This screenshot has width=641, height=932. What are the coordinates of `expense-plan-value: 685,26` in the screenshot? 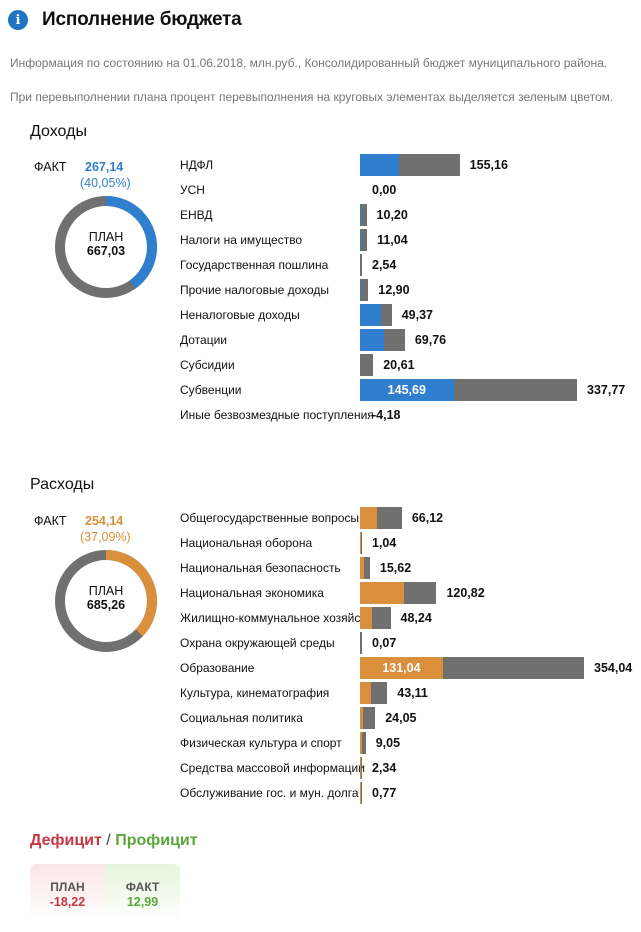 It's located at (106, 605).